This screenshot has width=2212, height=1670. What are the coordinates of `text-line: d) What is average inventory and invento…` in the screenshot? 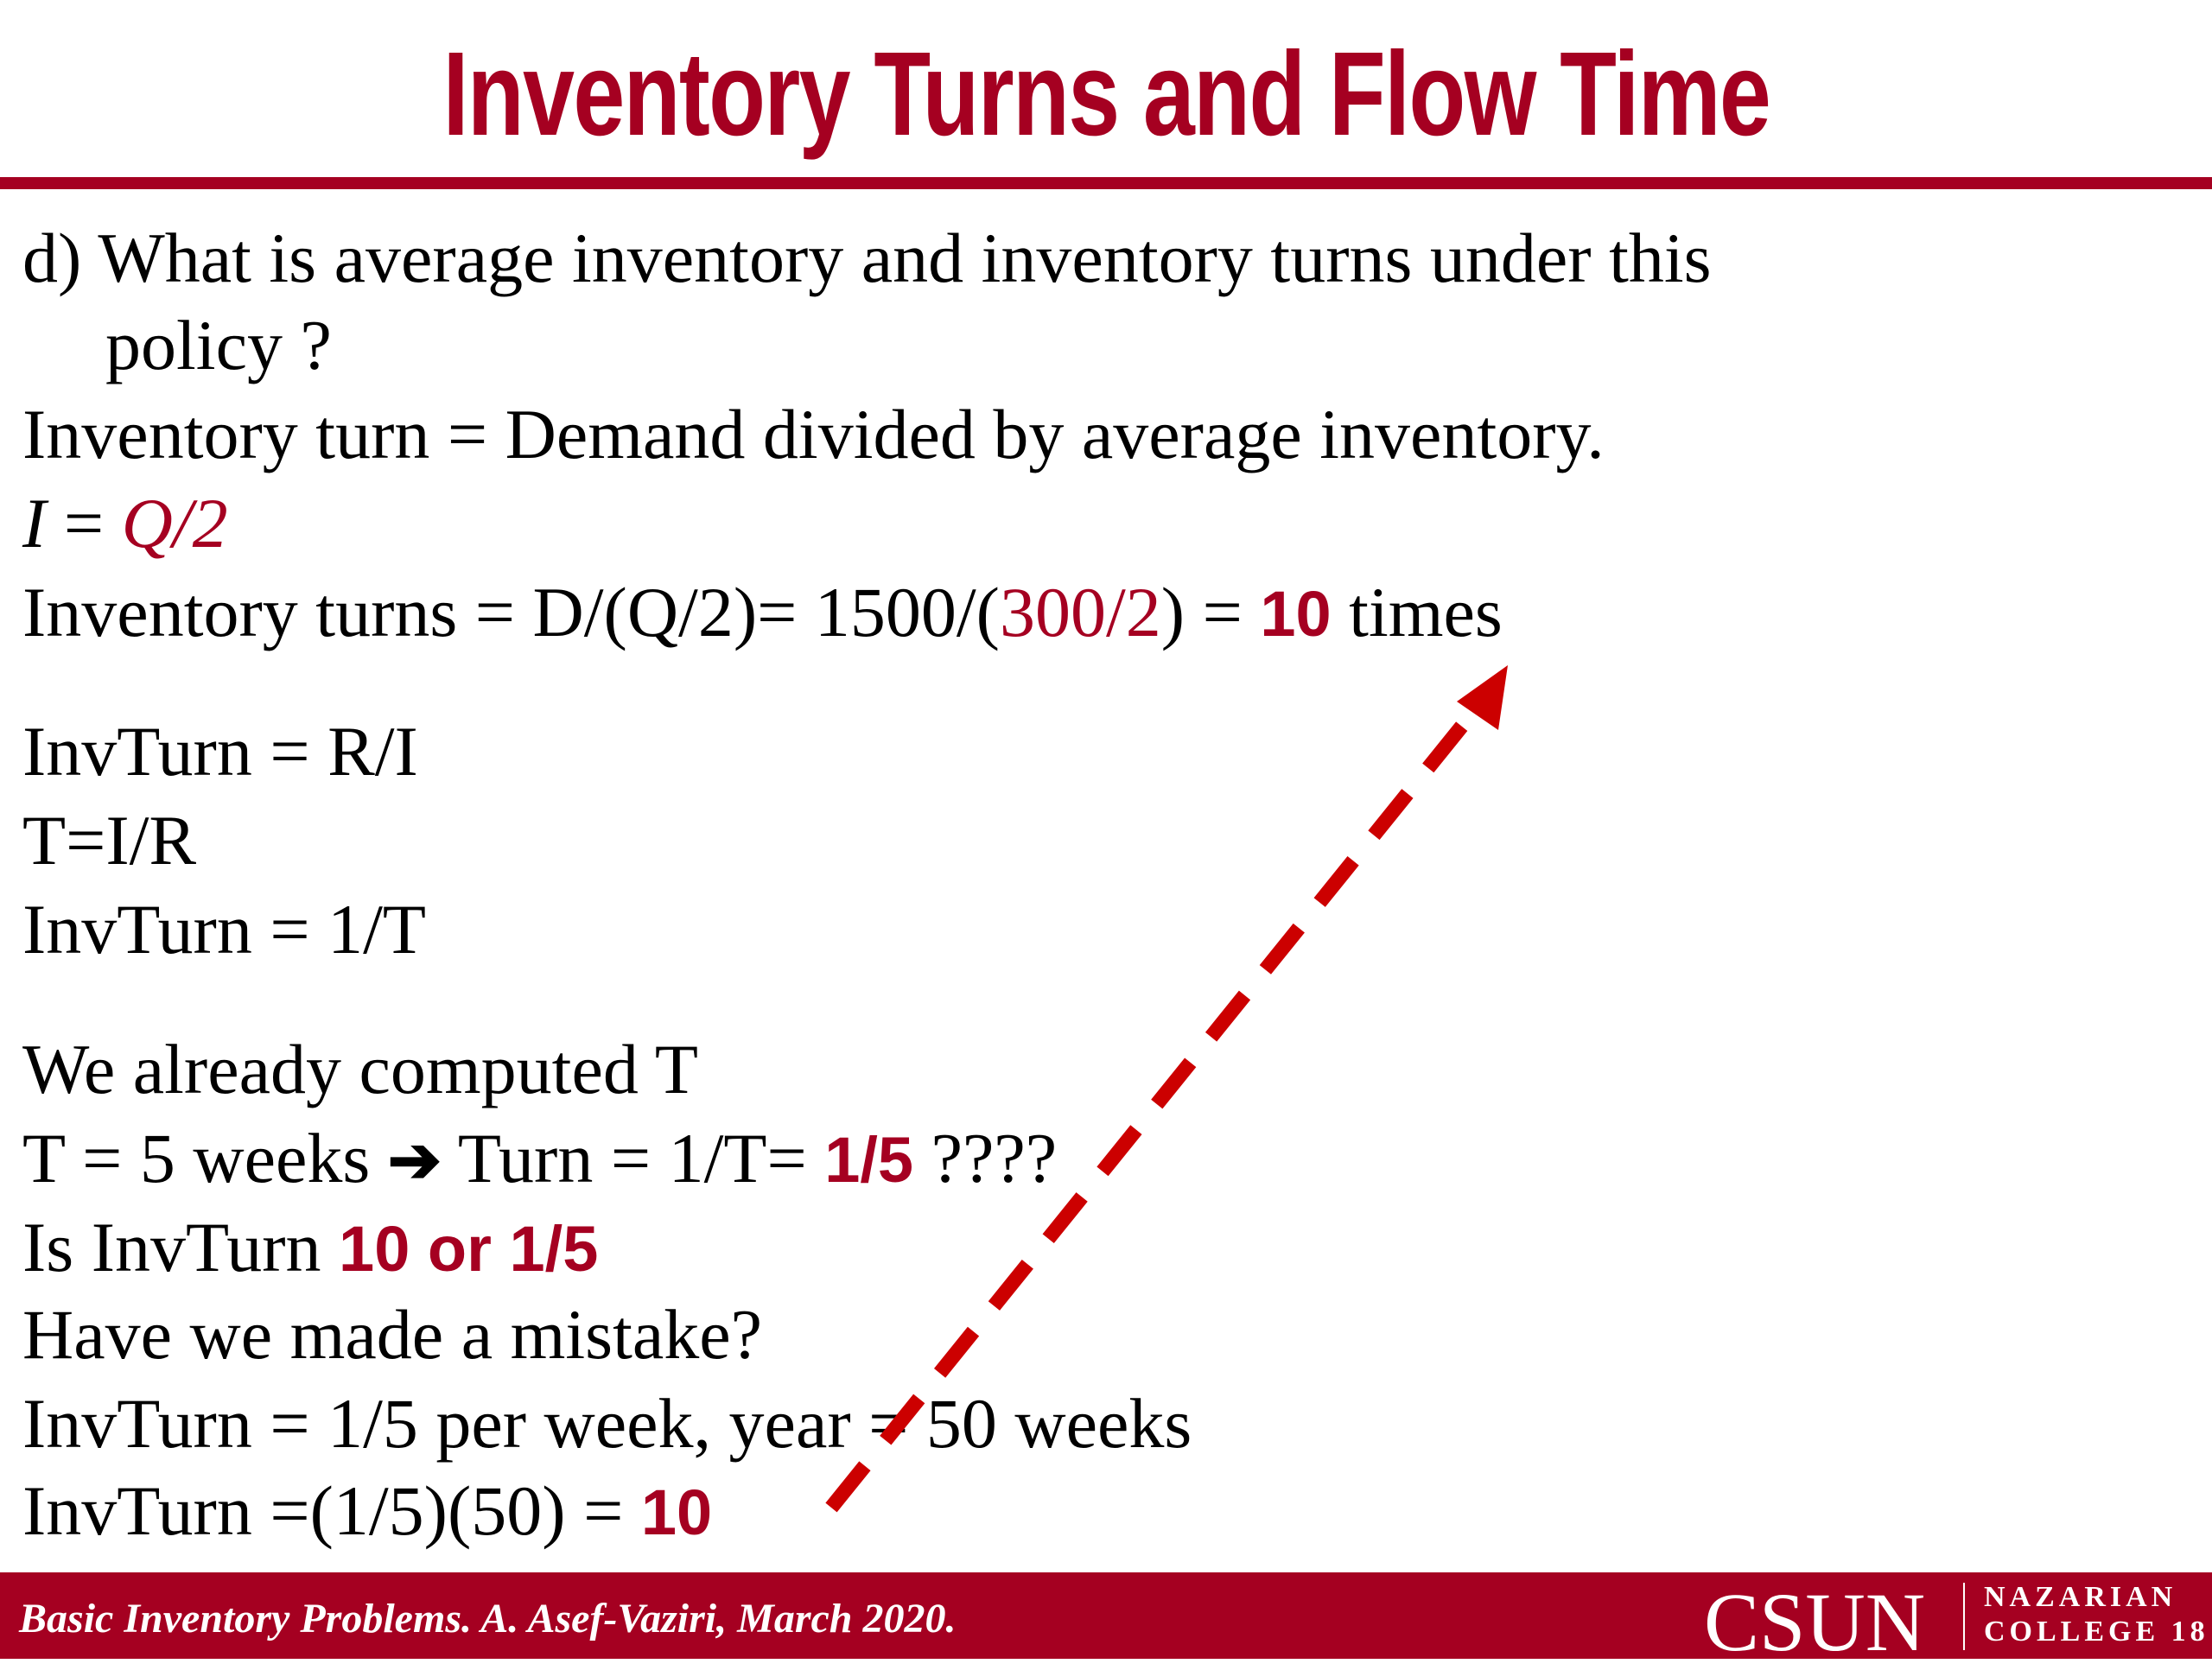 It's located at (867, 258).